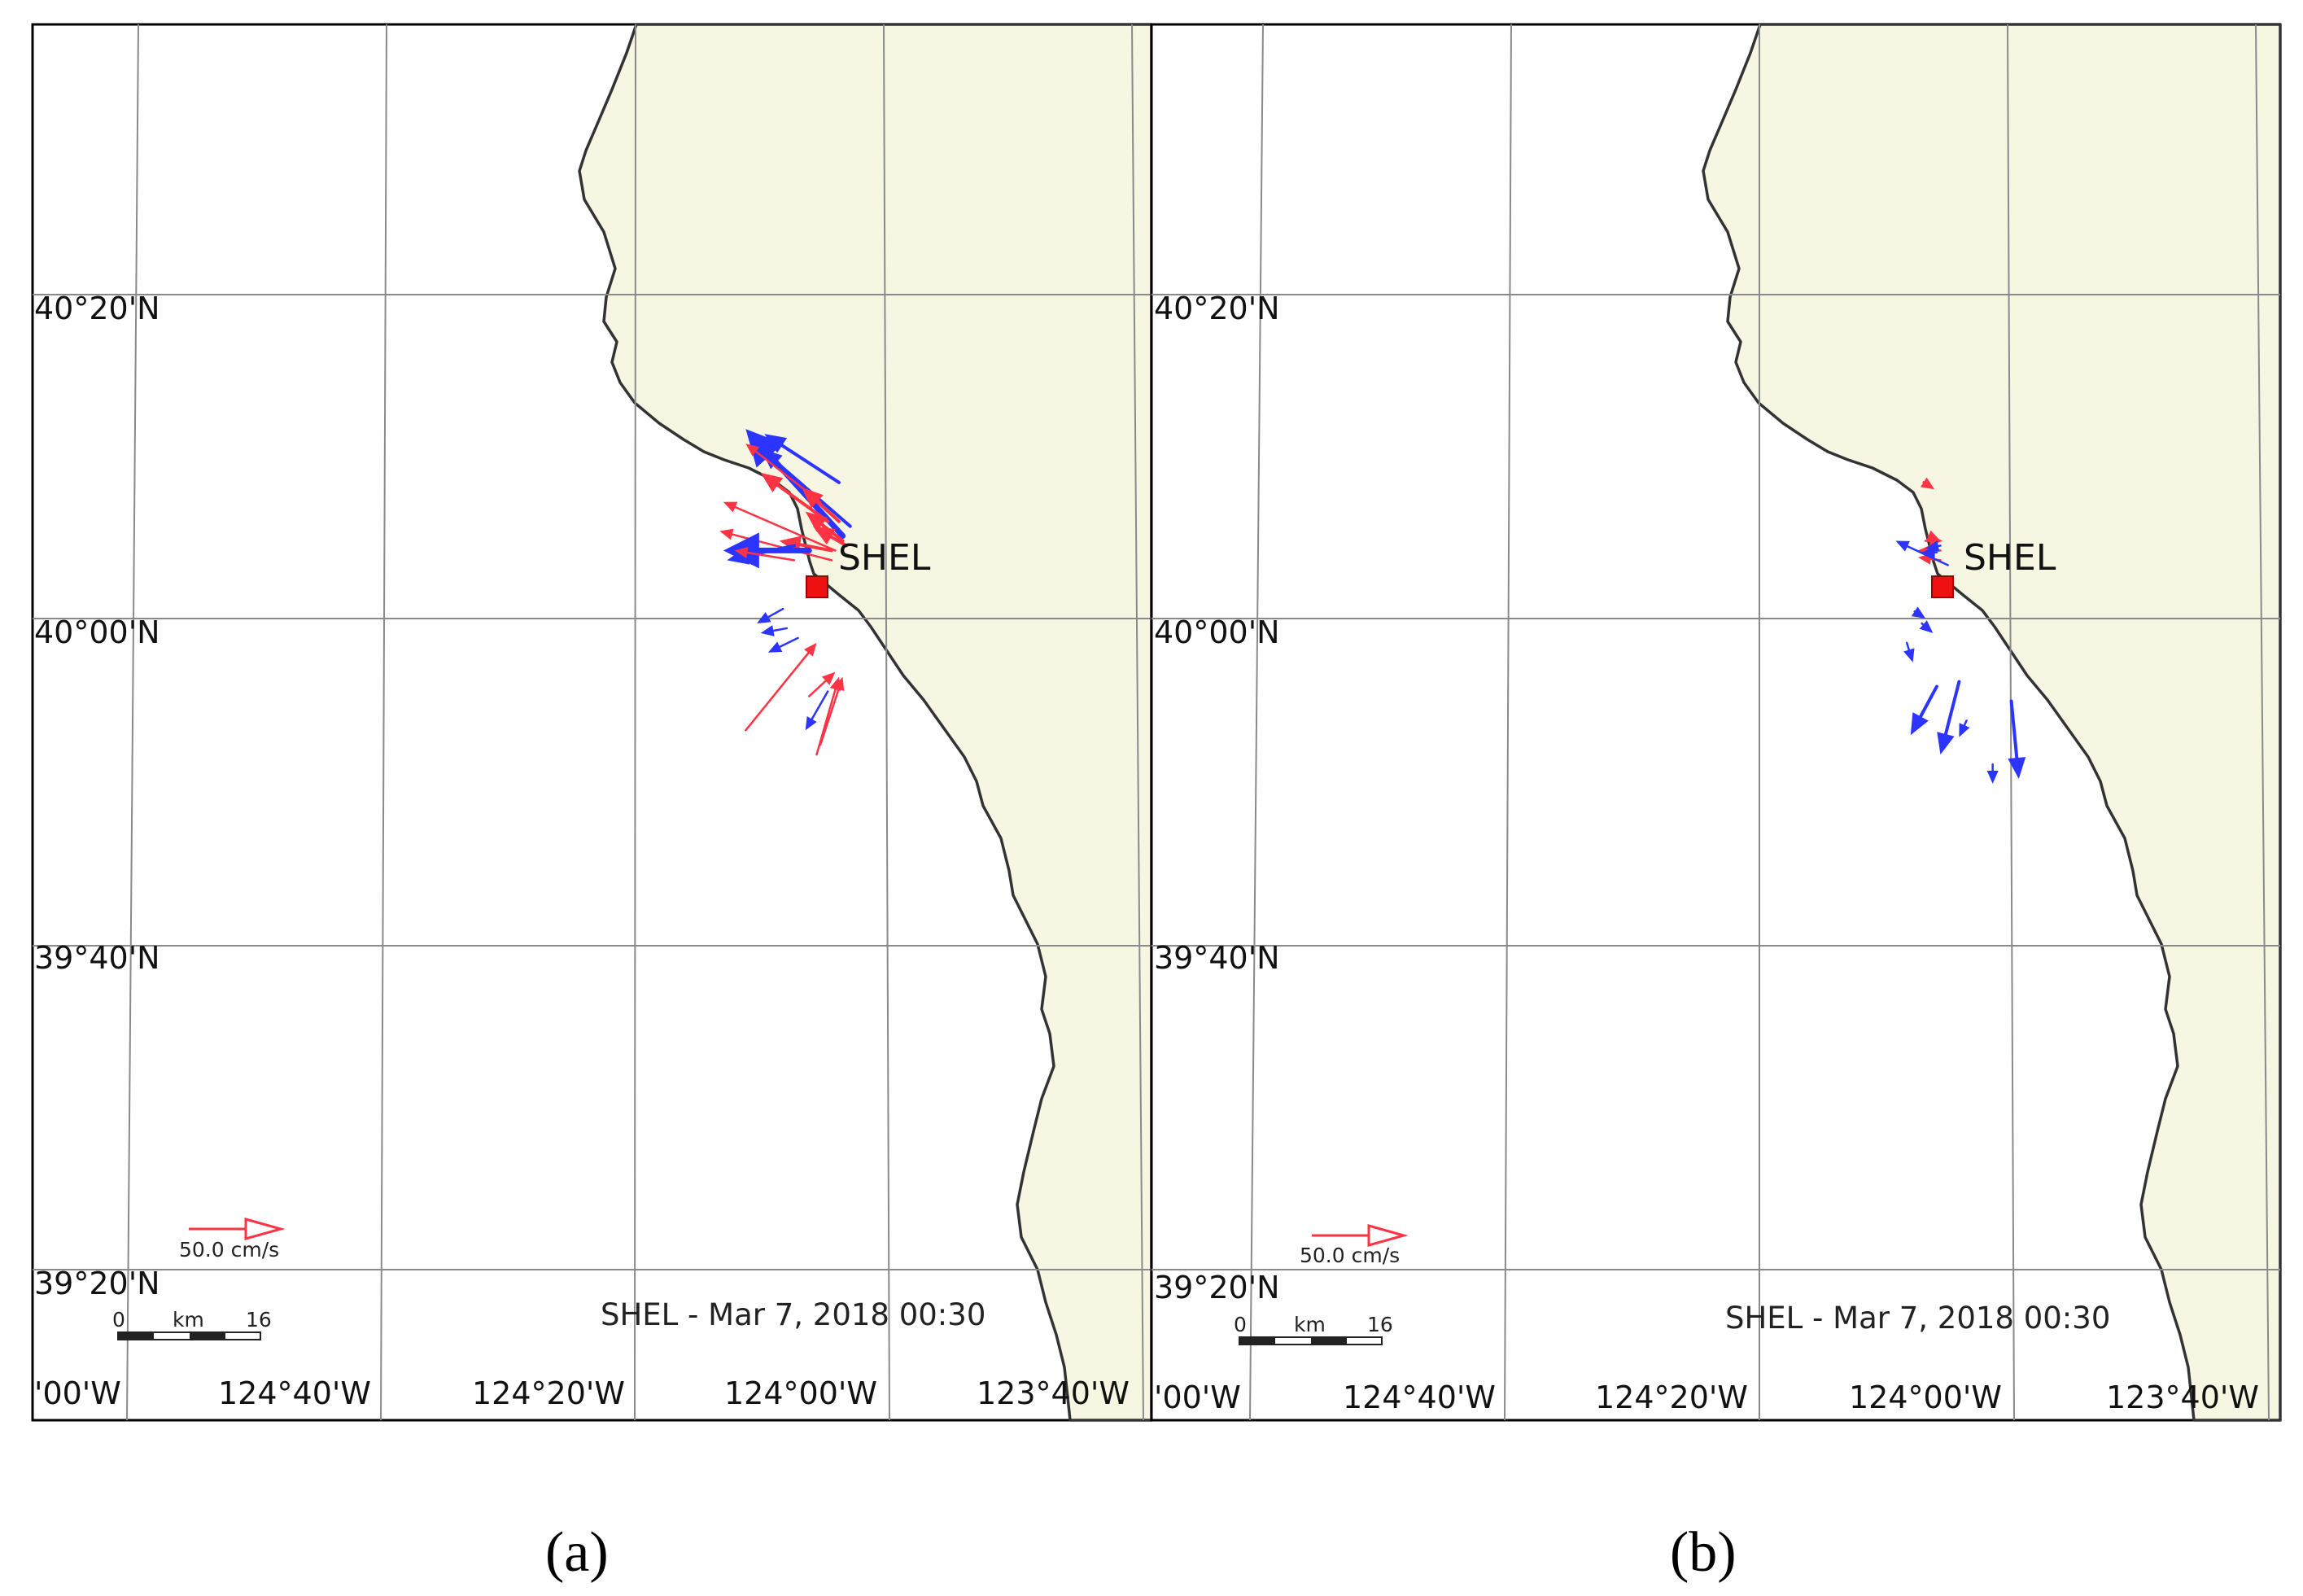 The image size is (2303, 1596). What do you see at coordinates (1380, 1324) in the screenshot?
I see `scale-end-label: 16` at bounding box center [1380, 1324].